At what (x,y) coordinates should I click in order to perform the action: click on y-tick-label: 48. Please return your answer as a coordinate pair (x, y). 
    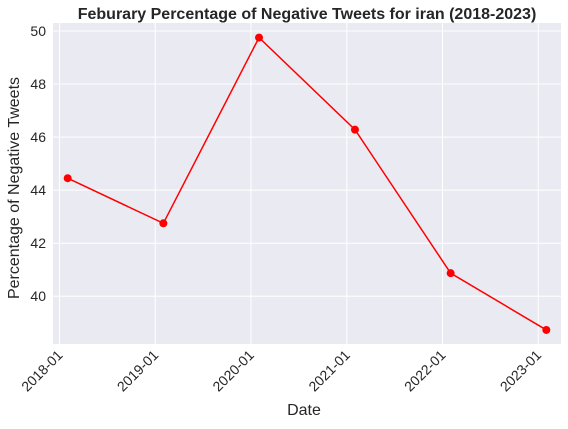
    Looking at the image, I should click on (38, 84).